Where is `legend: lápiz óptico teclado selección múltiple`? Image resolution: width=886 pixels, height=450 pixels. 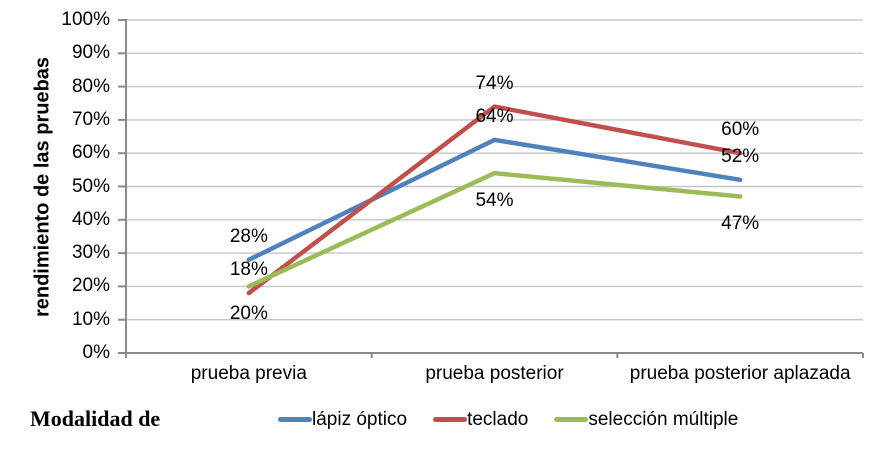 legend: lápiz óptico teclado selección múltiple is located at coordinates (508, 419).